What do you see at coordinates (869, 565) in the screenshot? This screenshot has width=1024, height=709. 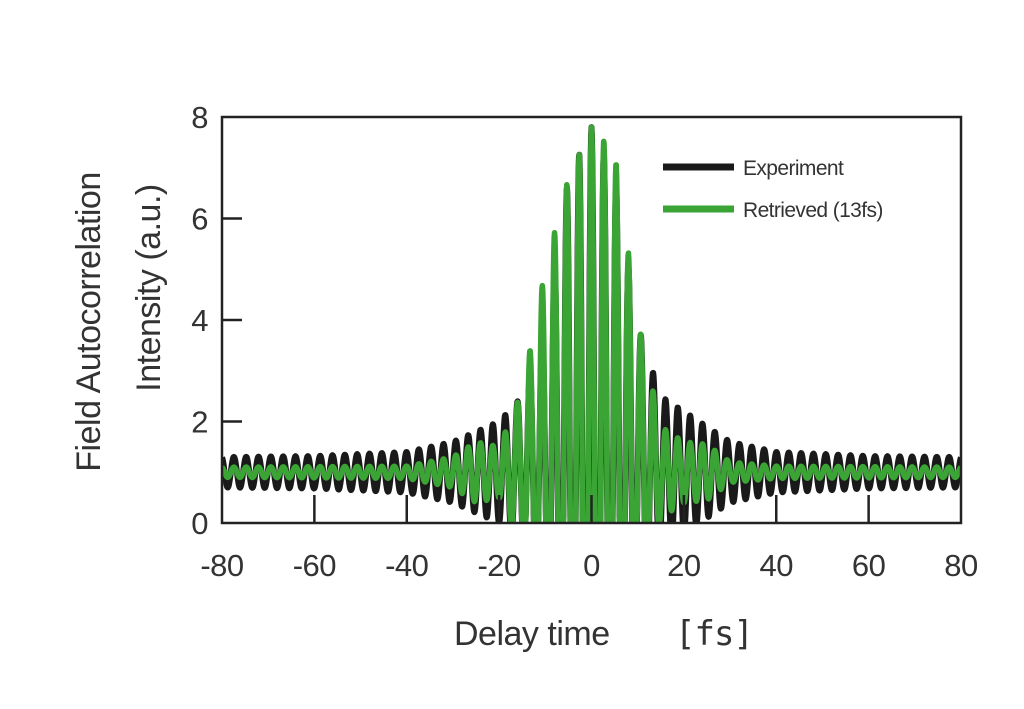 I see `x-tick-label: 60` at bounding box center [869, 565].